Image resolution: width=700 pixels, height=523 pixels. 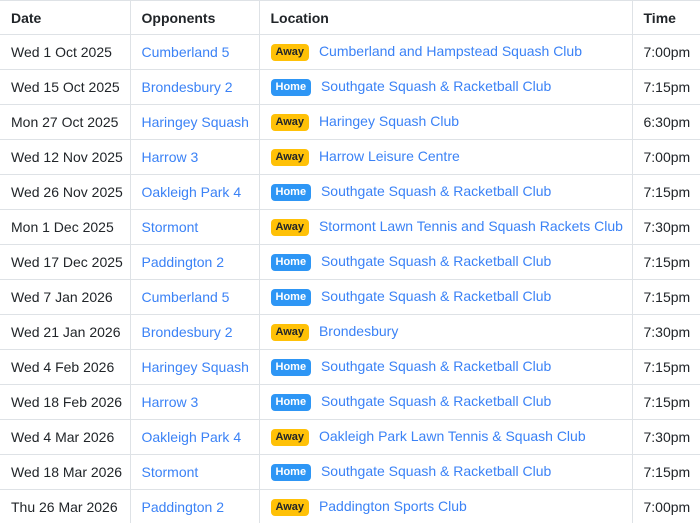 What do you see at coordinates (392, 506) in the screenshot?
I see `venue-link: Paddington Sports Club` at bounding box center [392, 506].